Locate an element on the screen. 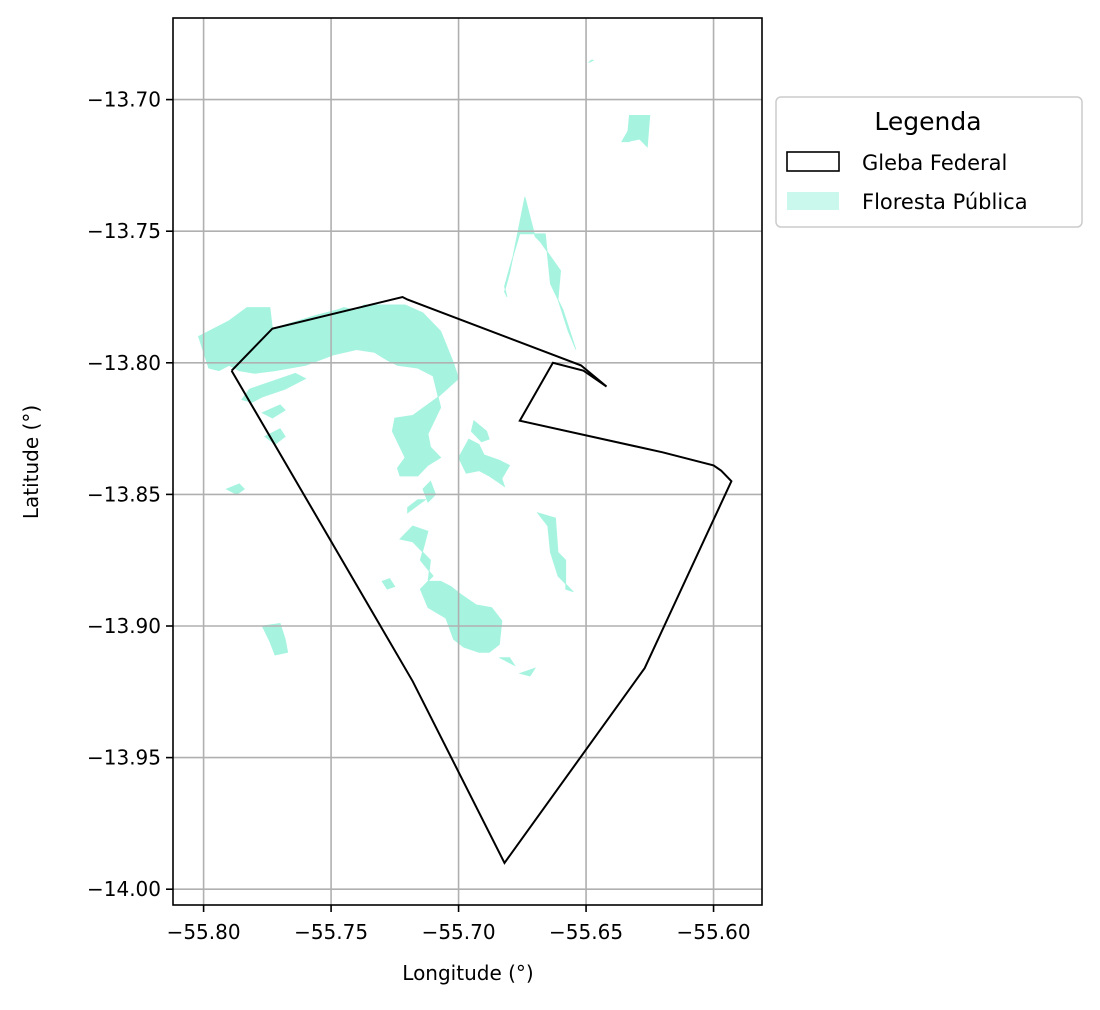 Image resolution: width=1100 pixels, height=1010 pixels. legend: Legenda Gleba Federal Floresta Pública is located at coordinates (929, 162).